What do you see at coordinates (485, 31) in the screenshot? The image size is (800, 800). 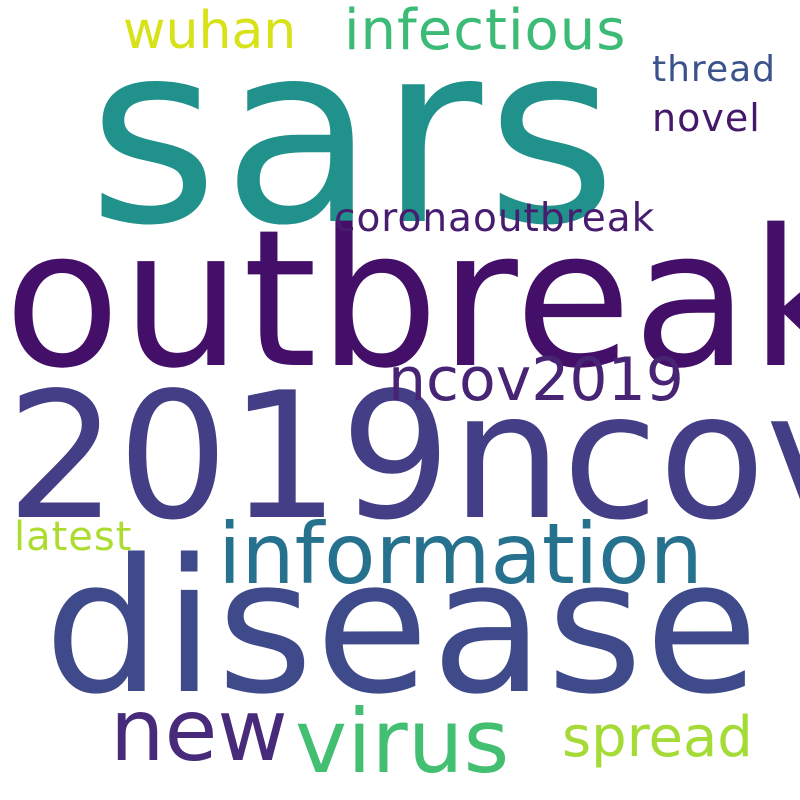 I see `word-infectious: infectious` at bounding box center [485, 31].